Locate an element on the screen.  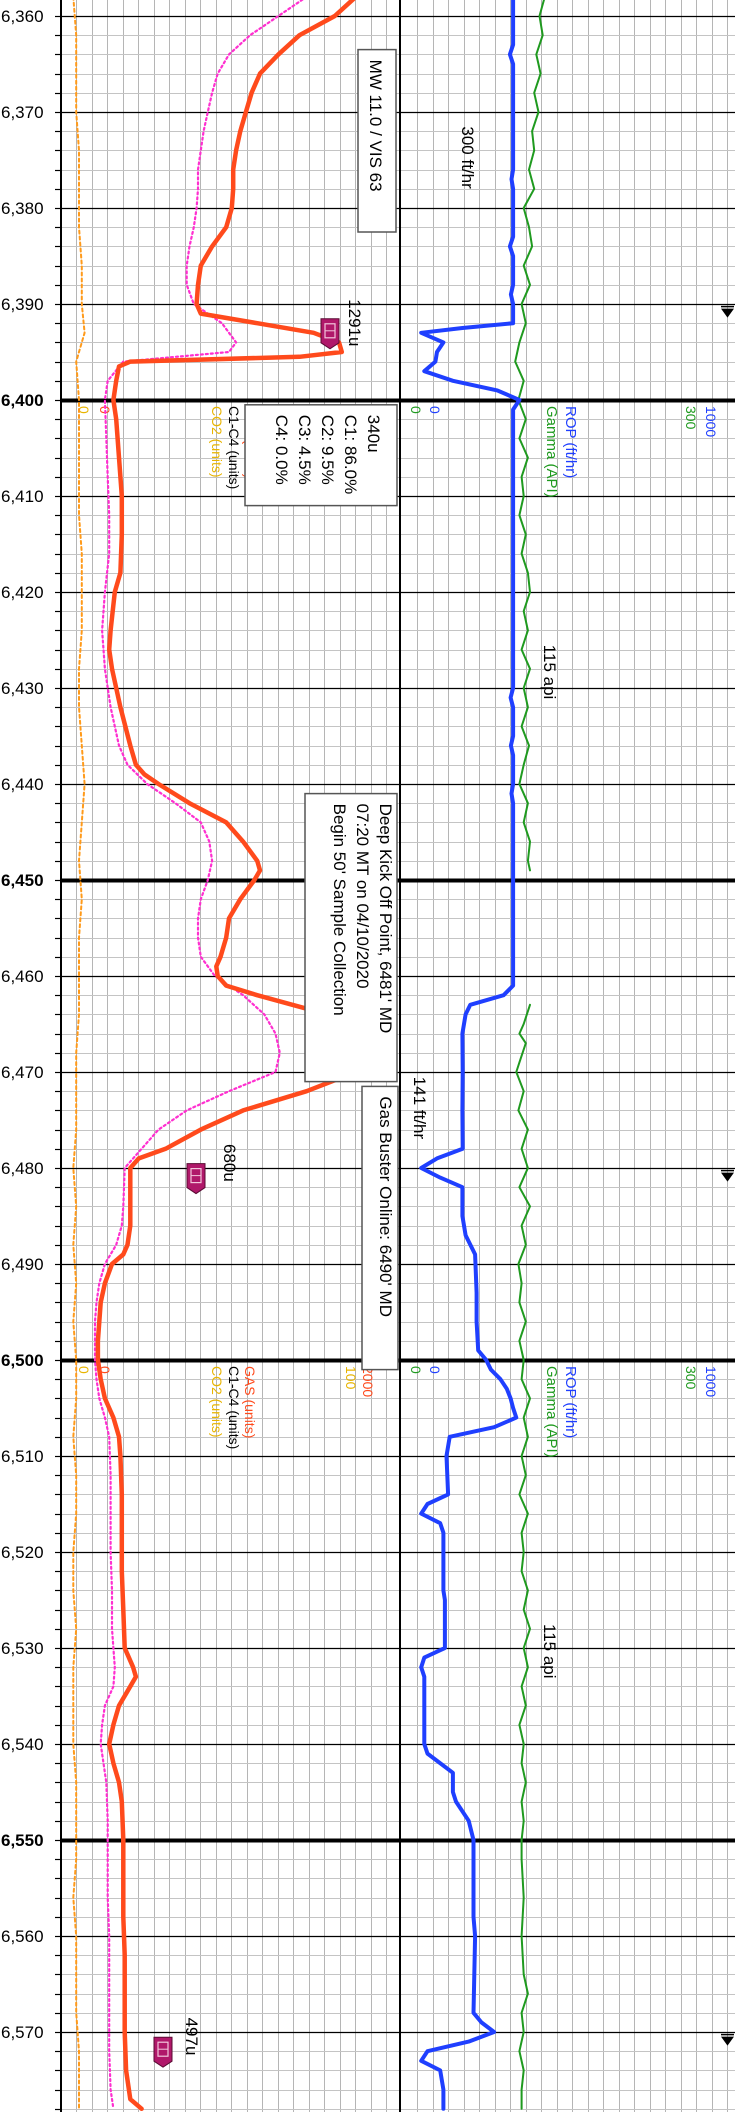
annotation-text: 141 ft/hr is located at coordinates (419, 1108).